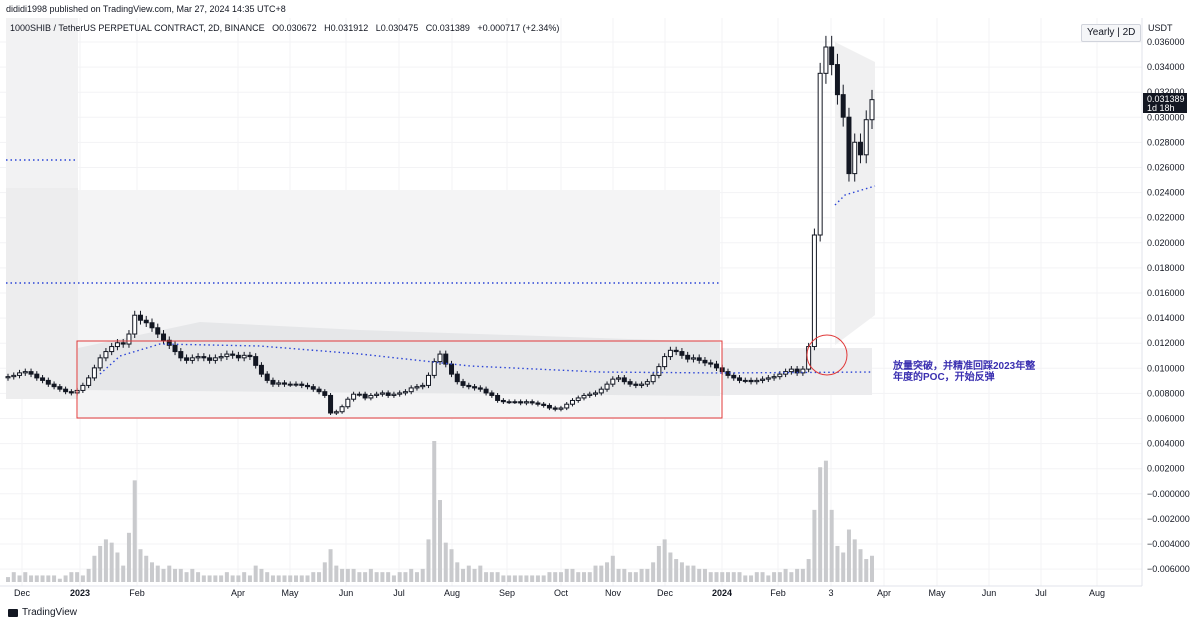 This screenshot has width=1200, height=624. What do you see at coordinates (827, 355) in the screenshot?
I see `retest-circle` at bounding box center [827, 355].